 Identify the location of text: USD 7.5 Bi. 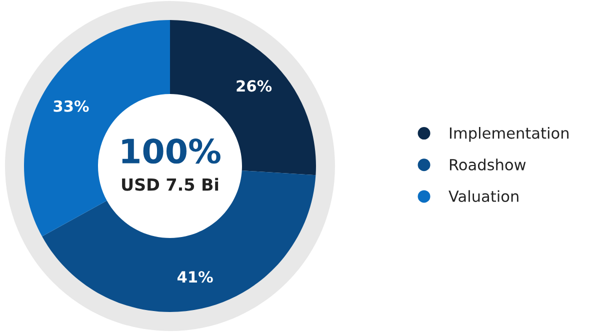
(170, 184).